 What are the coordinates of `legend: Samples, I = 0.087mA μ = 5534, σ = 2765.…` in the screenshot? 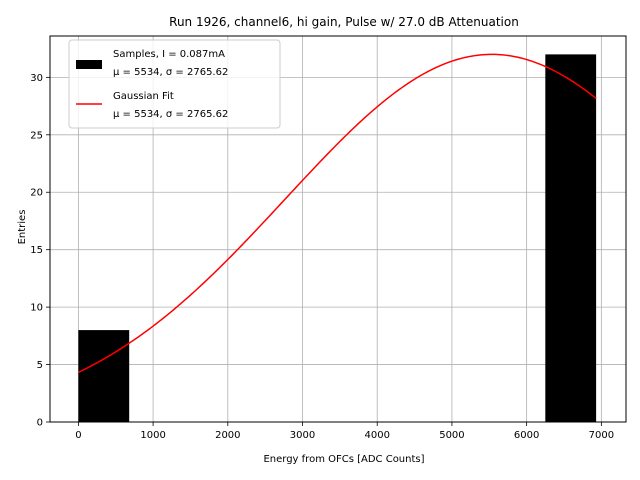 It's located at (174, 84).